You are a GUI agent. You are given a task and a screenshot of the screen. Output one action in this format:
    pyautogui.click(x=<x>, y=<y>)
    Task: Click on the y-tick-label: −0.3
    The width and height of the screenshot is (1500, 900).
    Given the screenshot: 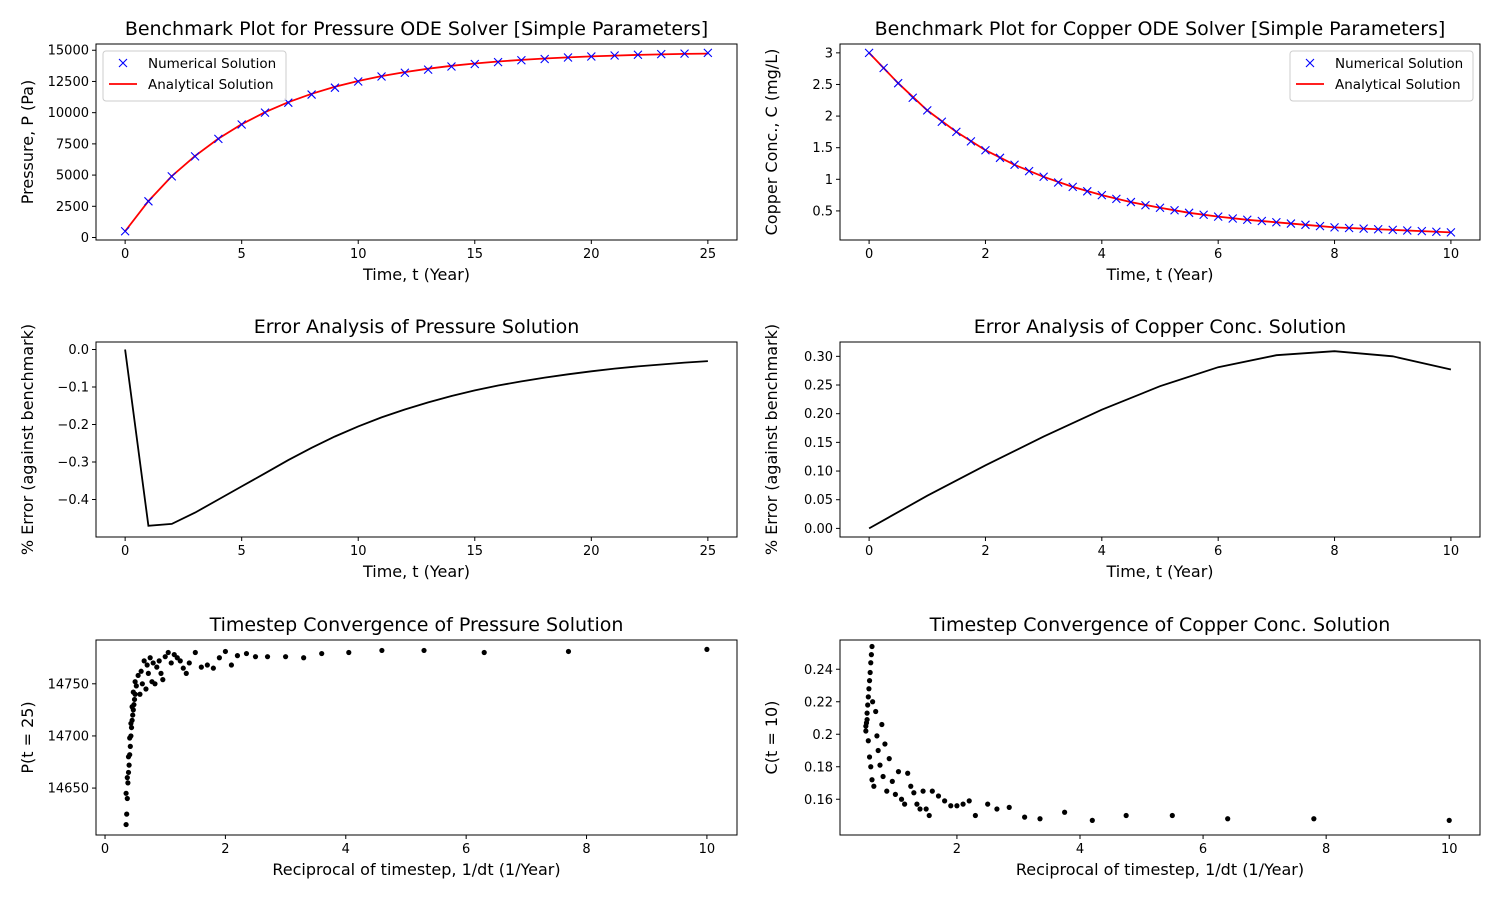 What is the action you would take?
    pyautogui.click(x=73, y=463)
    